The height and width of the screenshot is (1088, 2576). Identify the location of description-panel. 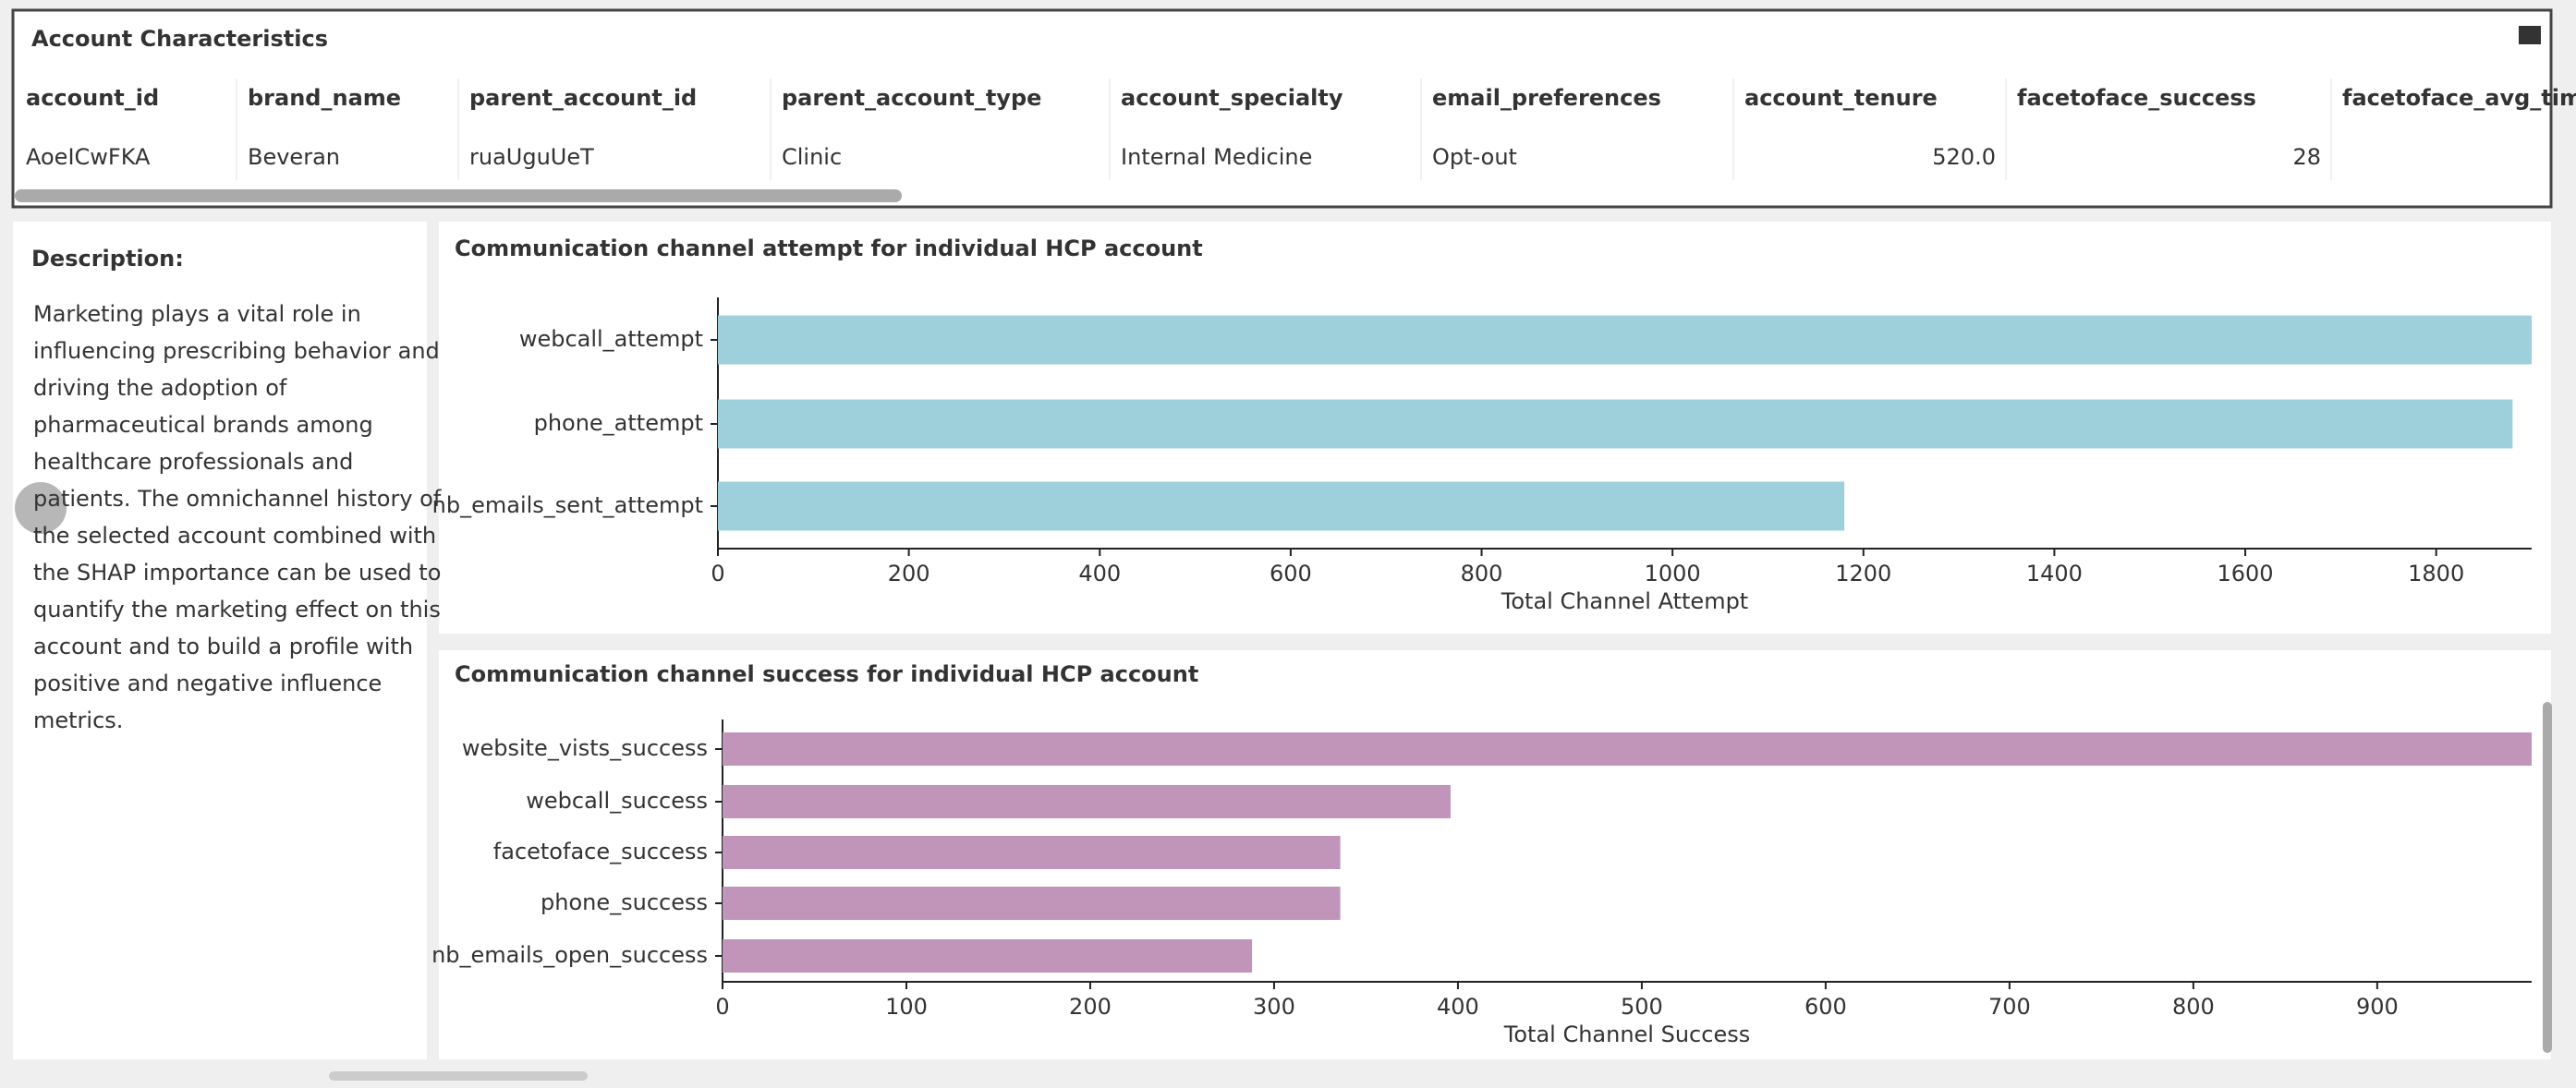
(220, 640).